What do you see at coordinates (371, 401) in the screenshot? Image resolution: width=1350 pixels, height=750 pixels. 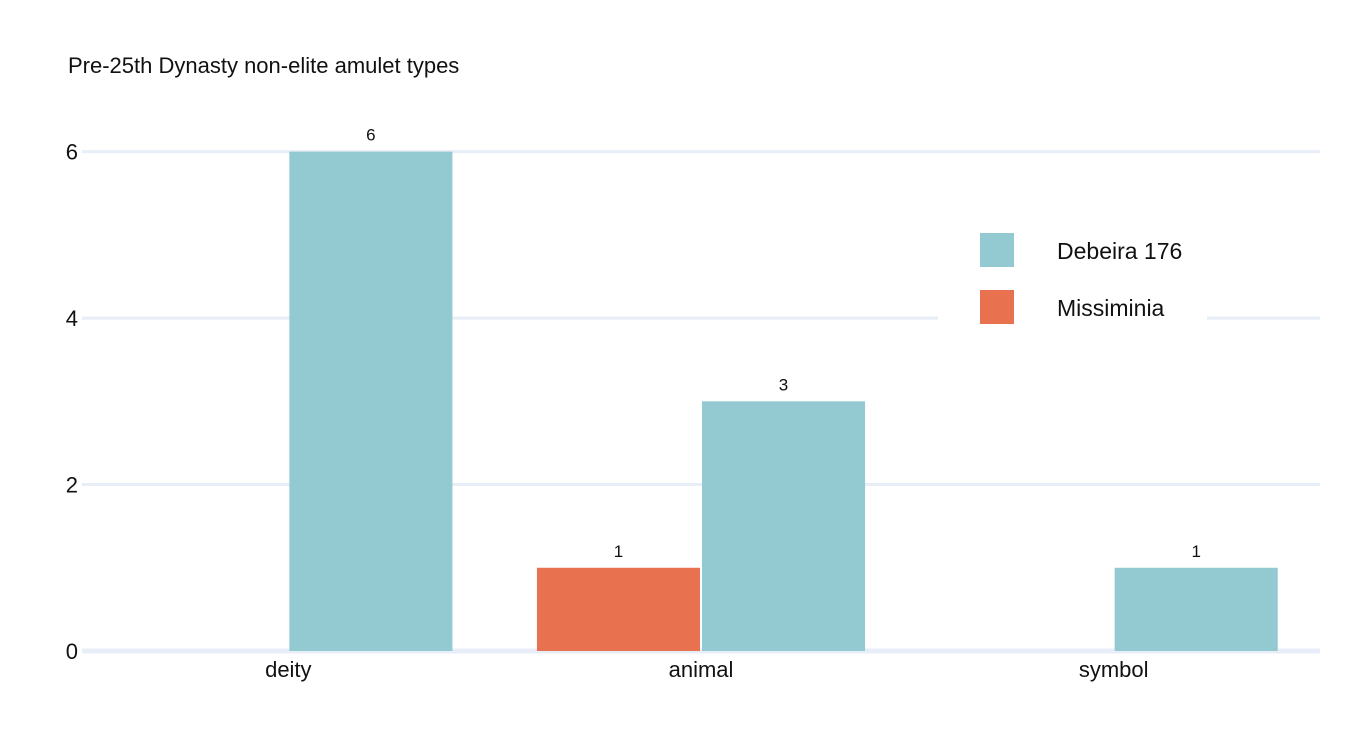 I see `bar-debeira-176-deity` at bounding box center [371, 401].